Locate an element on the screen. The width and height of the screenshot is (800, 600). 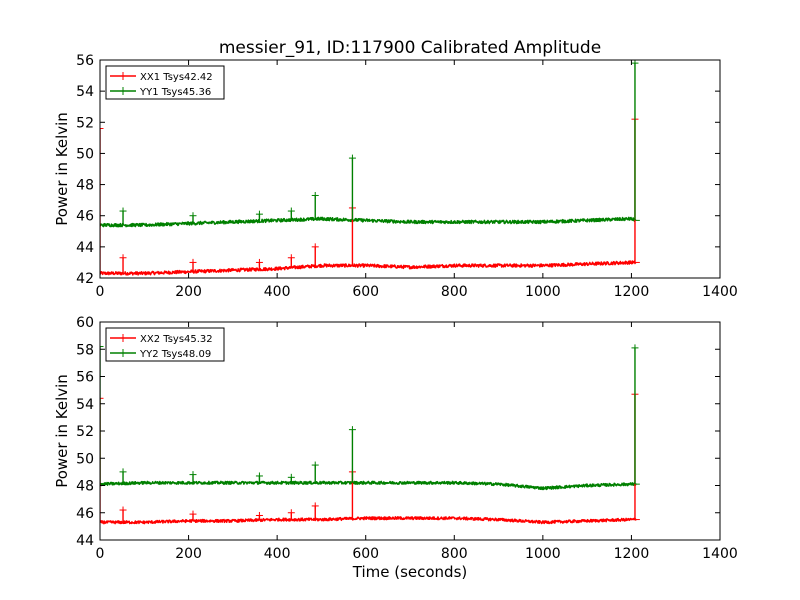
y-tick-label: 42 is located at coordinates (85, 279).